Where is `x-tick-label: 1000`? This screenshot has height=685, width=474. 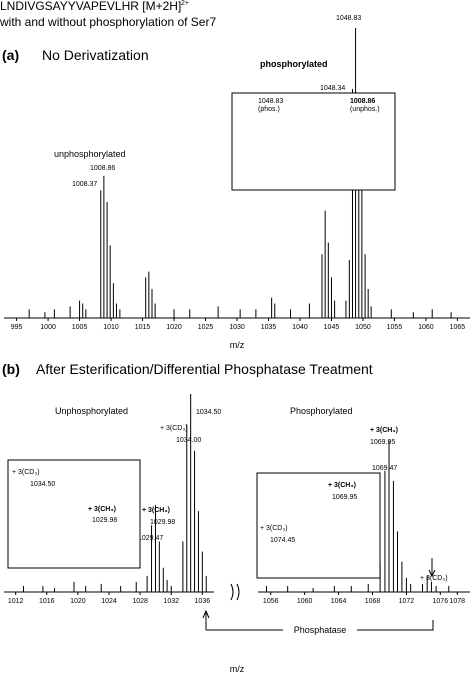 x-tick-label: 1000 is located at coordinates (48, 327).